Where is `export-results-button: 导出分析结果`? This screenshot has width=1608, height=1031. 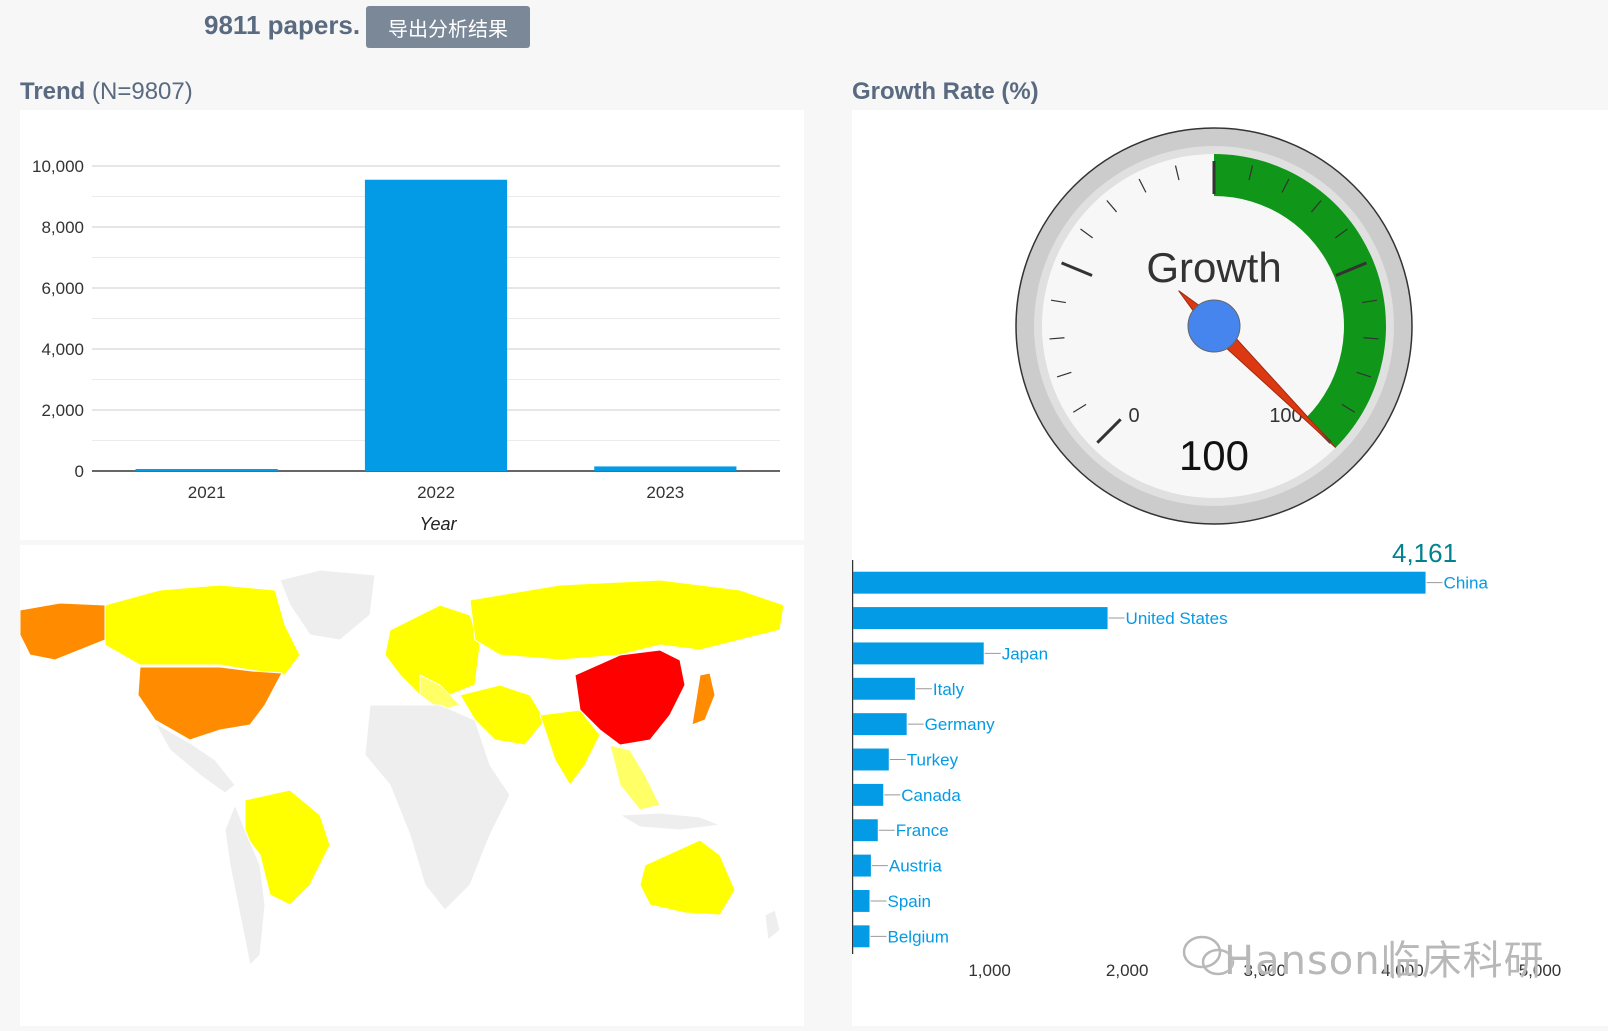 export-results-button: 导出分析结果 is located at coordinates (448, 27).